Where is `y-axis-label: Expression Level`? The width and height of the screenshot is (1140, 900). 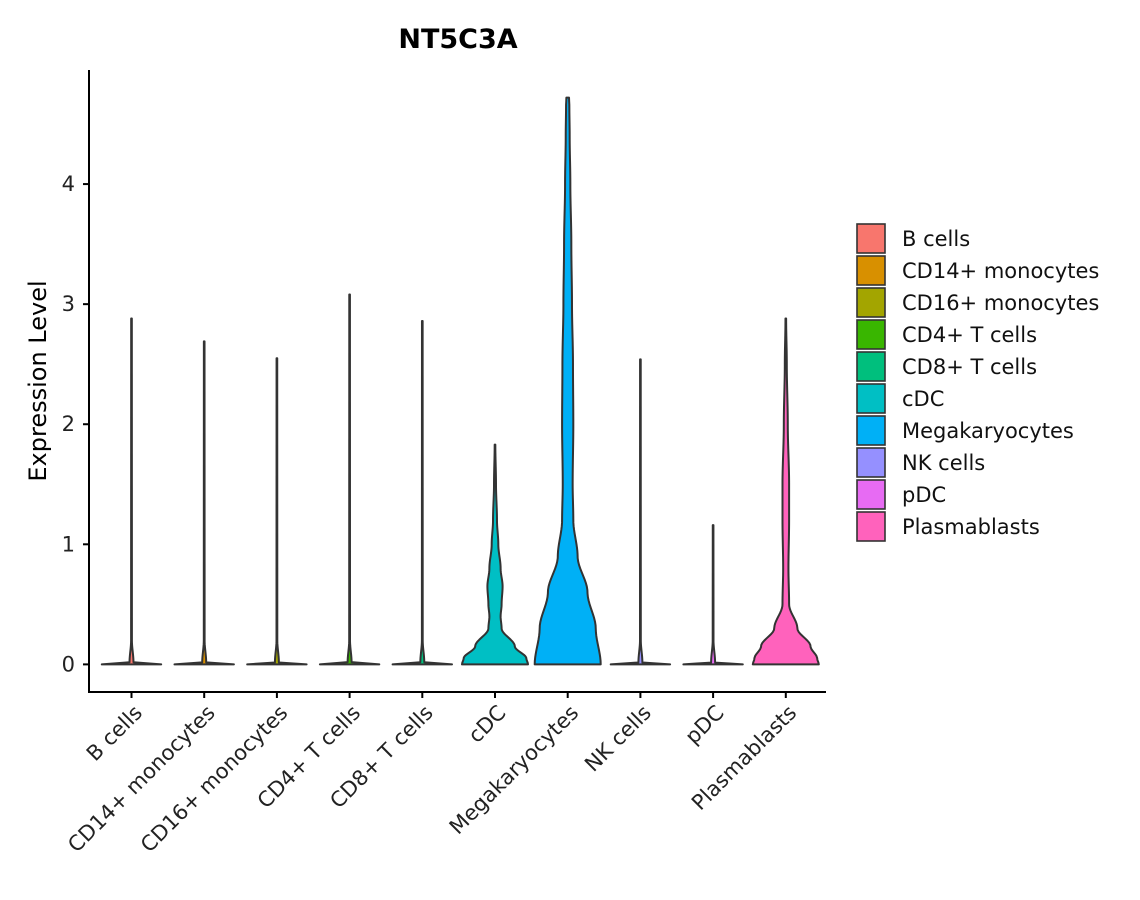
y-axis-label: Expression Level is located at coordinates (38, 380).